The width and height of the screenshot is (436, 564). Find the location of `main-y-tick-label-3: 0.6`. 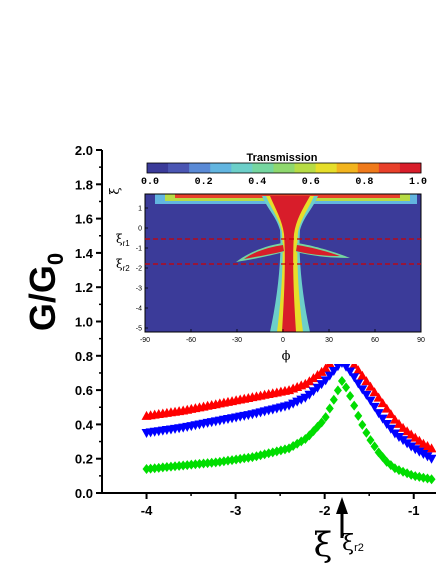

main-y-tick-label-3: 0.6 is located at coordinates (84, 390).